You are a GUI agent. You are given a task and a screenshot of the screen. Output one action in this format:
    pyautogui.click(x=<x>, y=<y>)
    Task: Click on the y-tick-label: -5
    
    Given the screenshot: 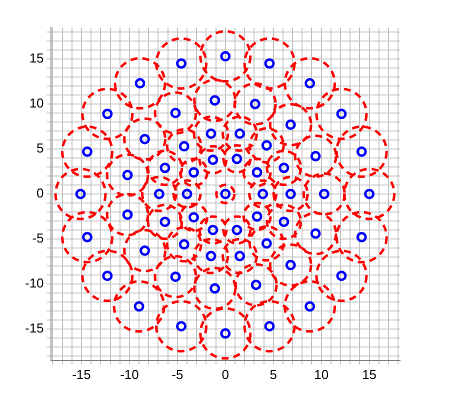 What is the action you would take?
    pyautogui.click(x=38, y=238)
    